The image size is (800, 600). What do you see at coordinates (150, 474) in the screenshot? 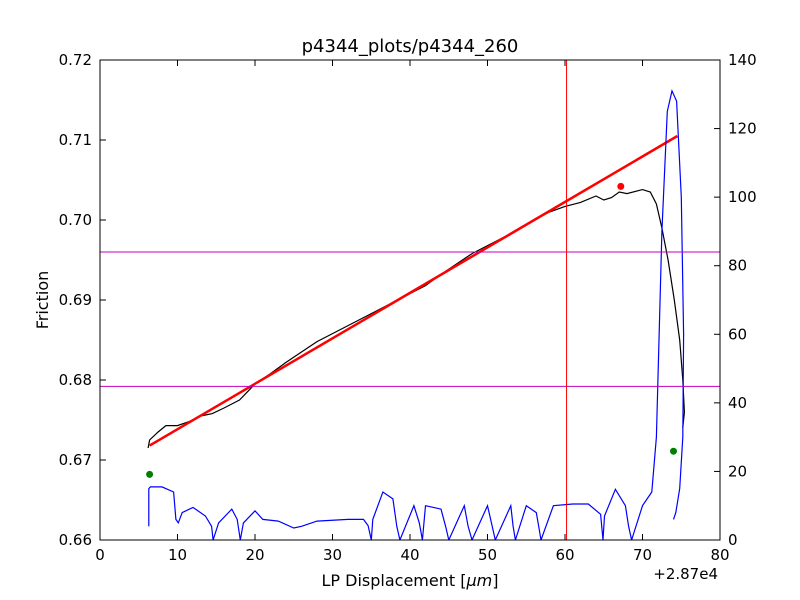
I see `start-marker` at bounding box center [150, 474].